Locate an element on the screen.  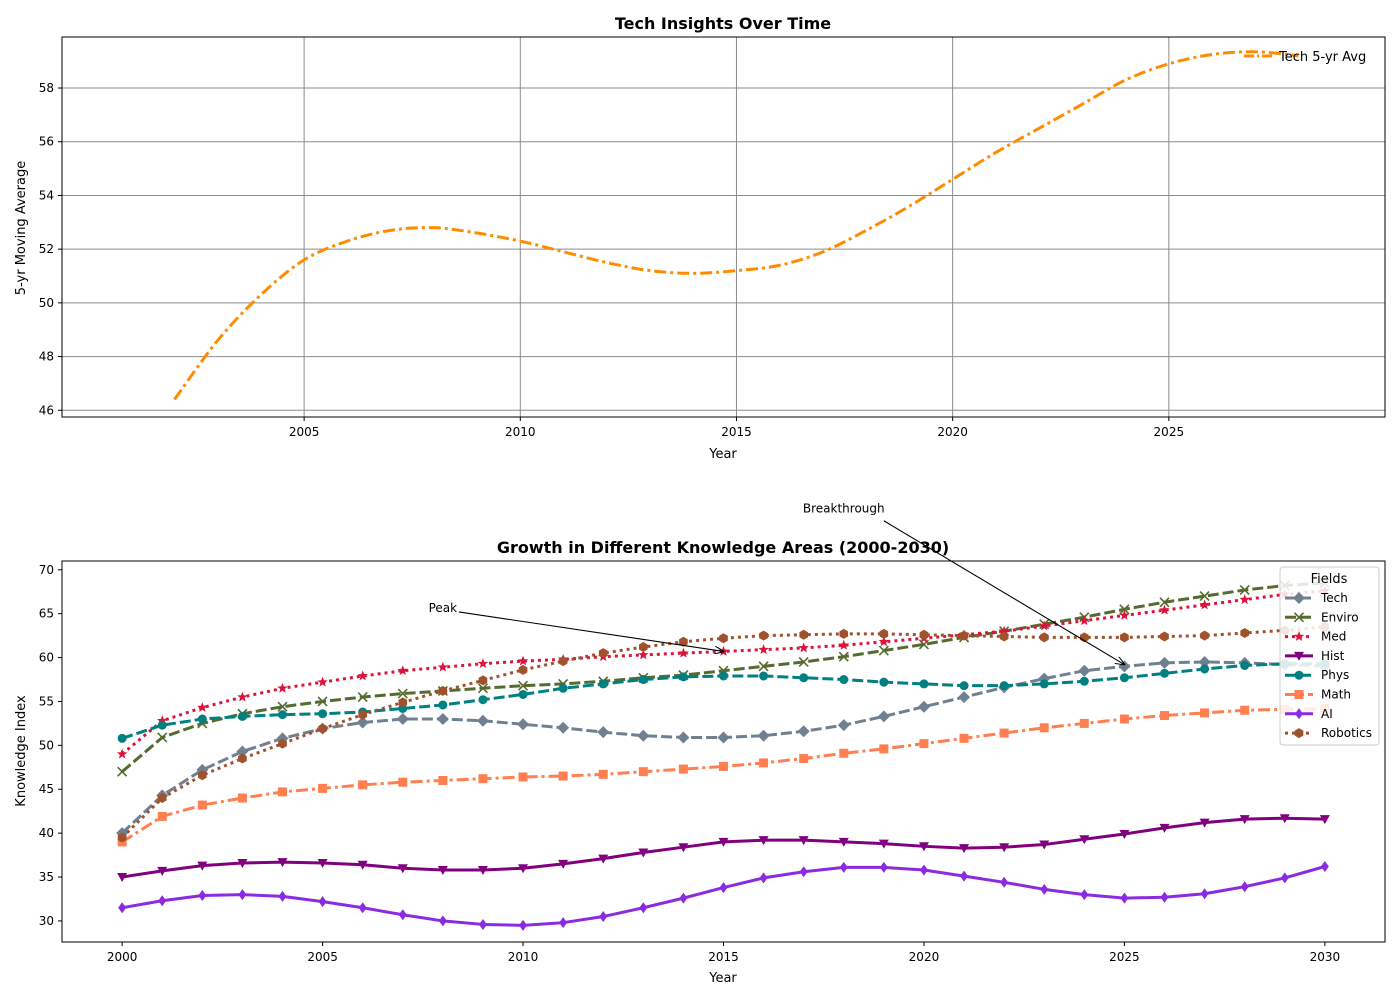
annotation-peak-arrow is located at coordinates (591, 631).